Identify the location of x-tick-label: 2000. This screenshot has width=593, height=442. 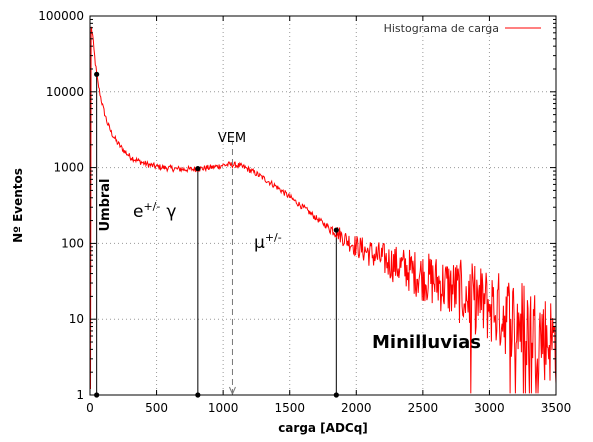
(356, 408).